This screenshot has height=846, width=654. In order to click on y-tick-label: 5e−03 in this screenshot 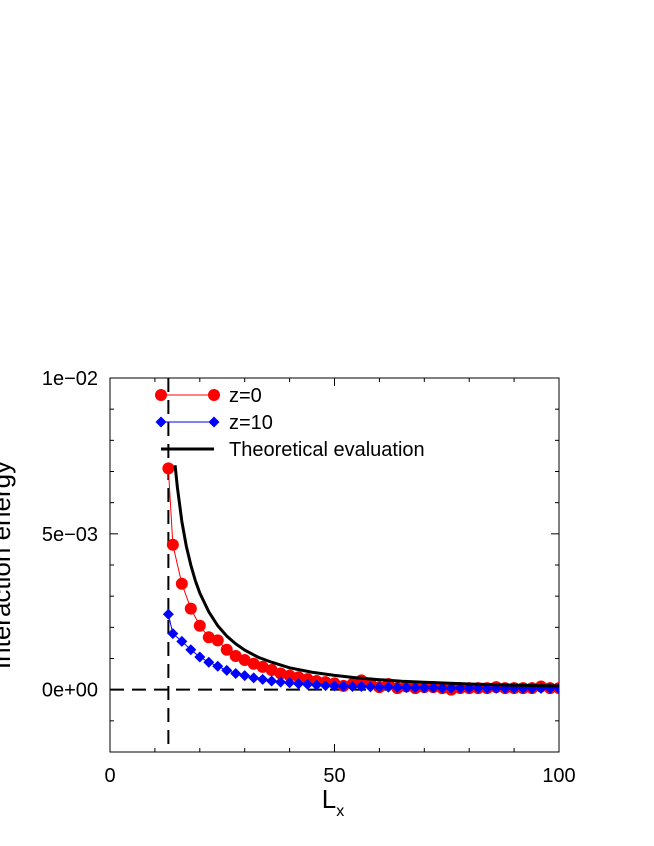, I will do `click(70, 535)`.